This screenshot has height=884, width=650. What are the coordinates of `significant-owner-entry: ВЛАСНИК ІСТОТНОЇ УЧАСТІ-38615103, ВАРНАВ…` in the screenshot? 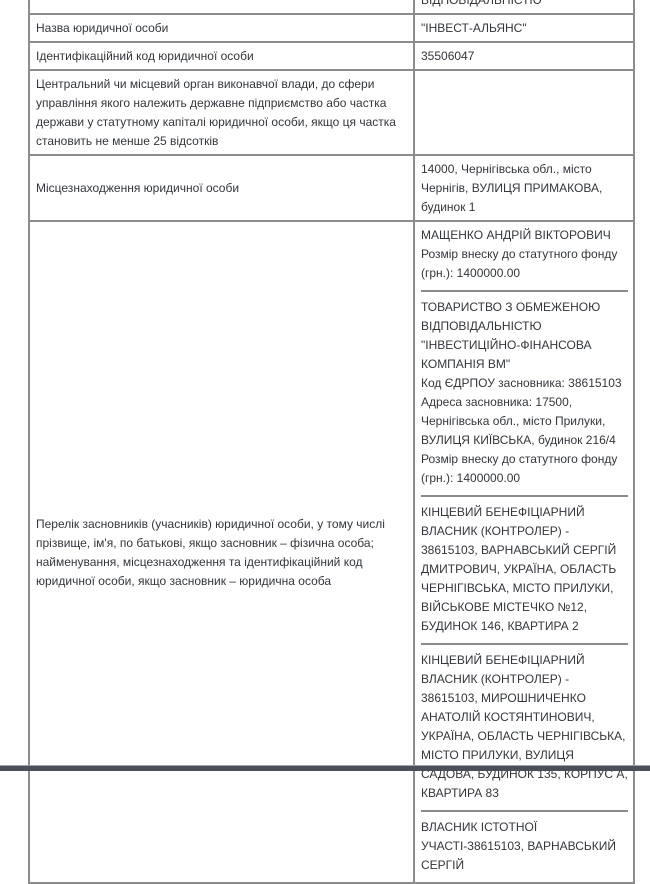 It's located at (524, 848).